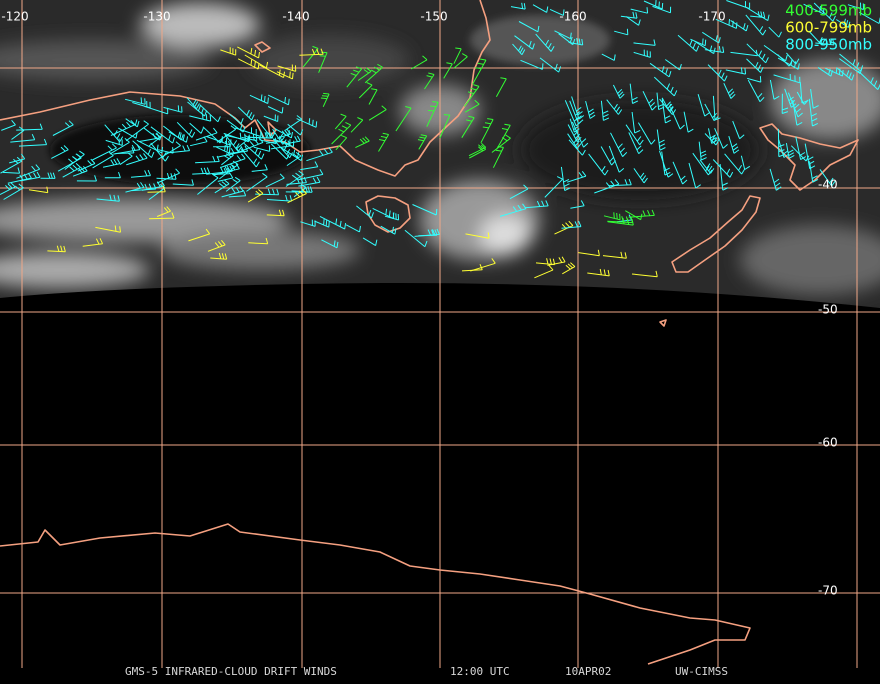  Describe the element at coordinates (828, 310) in the screenshot. I see `latitude-label: -50` at that location.